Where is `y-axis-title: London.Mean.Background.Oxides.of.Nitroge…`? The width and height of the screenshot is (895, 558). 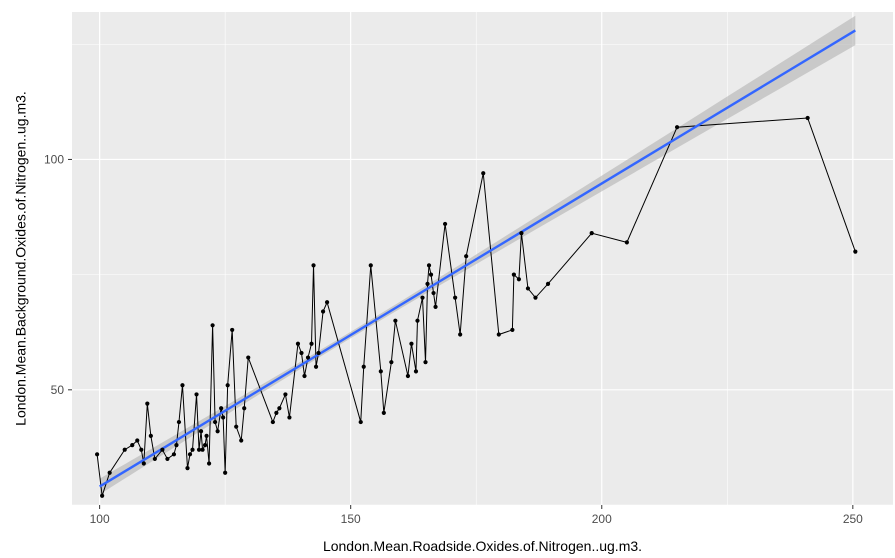
y-axis-title: London.Mean.Background.Oxides.of.Nitroge… is located at coordinates (21, 258).